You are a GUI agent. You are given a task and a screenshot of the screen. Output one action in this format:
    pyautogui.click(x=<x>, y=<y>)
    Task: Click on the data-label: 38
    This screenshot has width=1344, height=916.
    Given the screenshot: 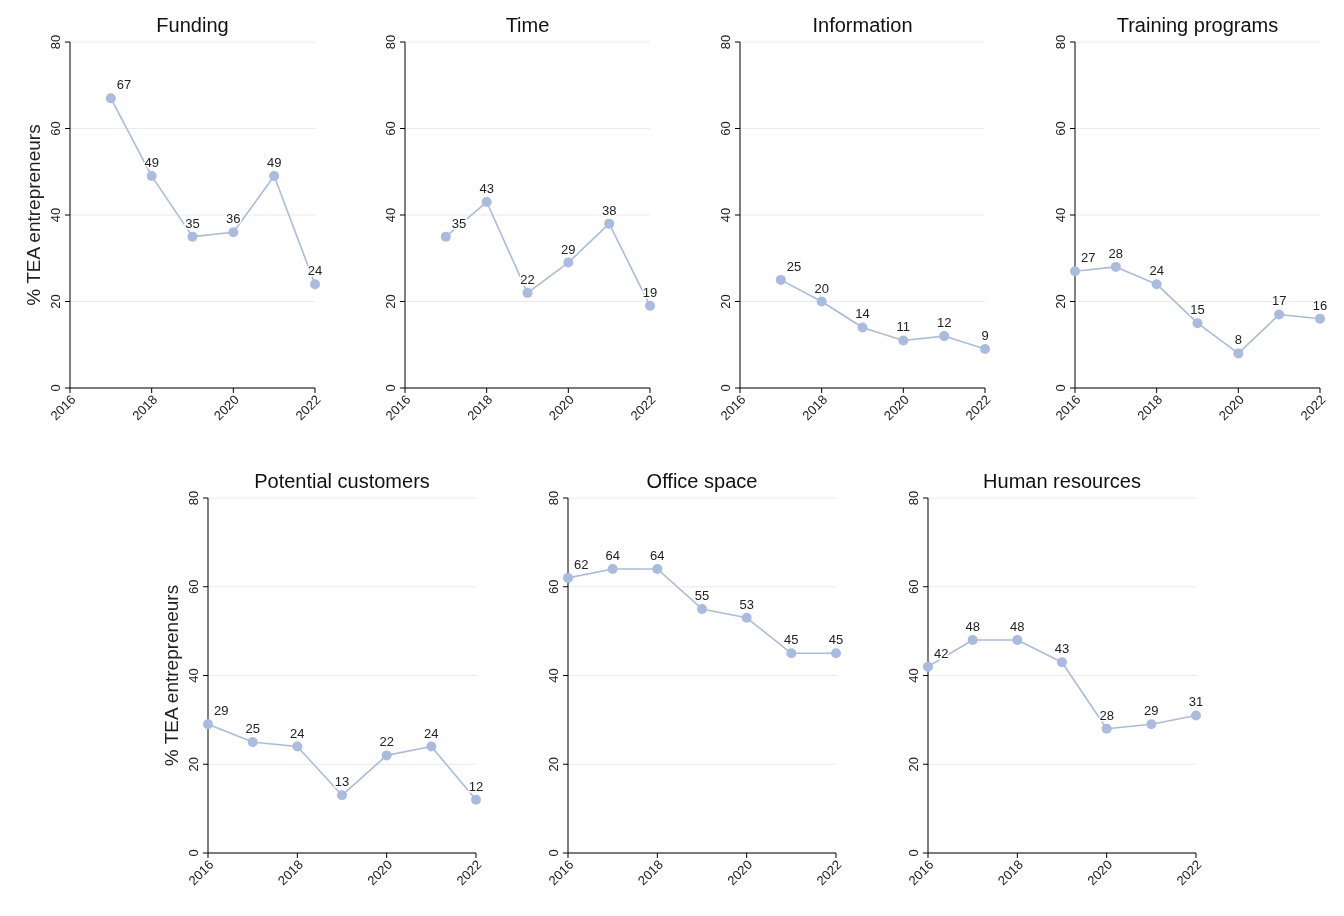 What is the action you would take?
    pyautogui.click(x=609, y=210)
    